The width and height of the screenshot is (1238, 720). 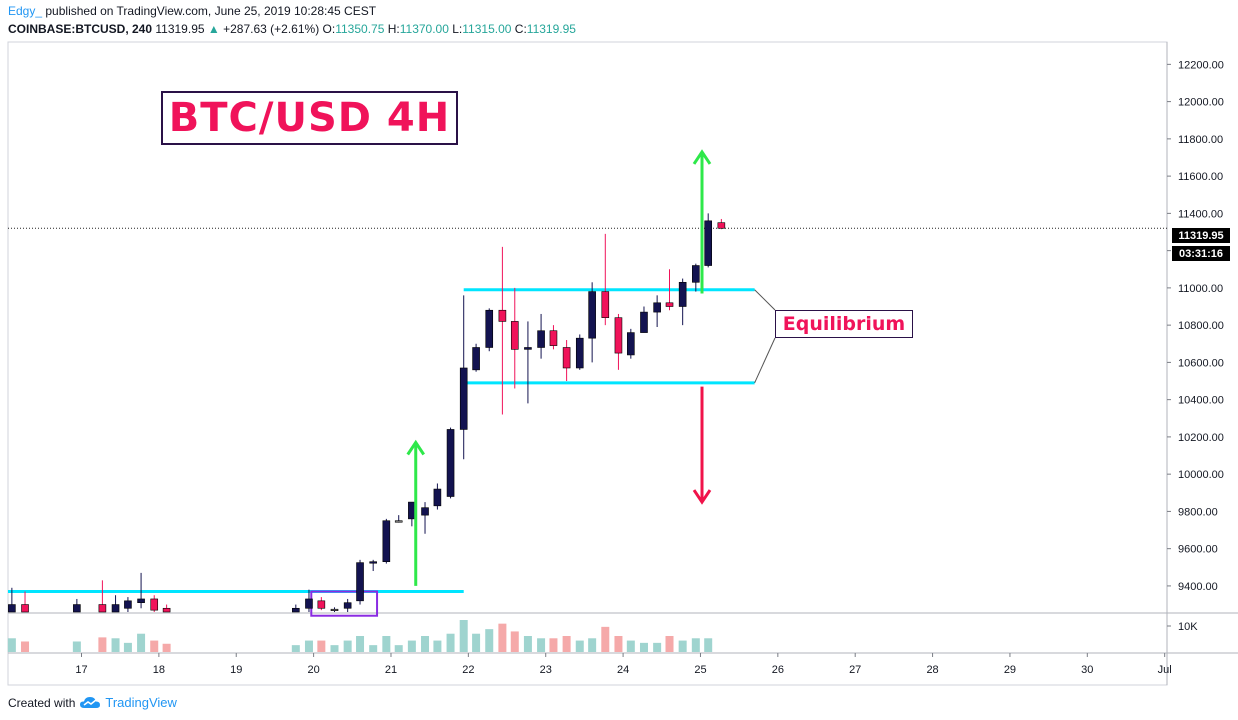 I want to click on price-tick-label: 10200.00, so click(x=1201, y=438).